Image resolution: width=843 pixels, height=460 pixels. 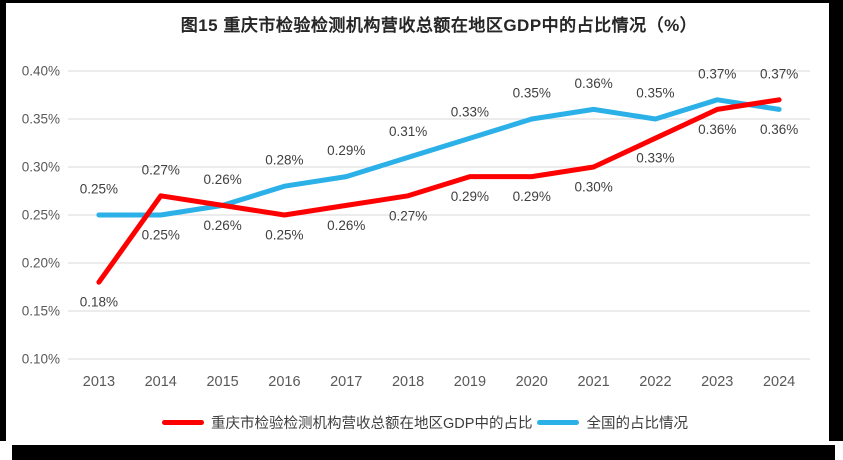 What do you see at coordinates (284, 160) in the screenshot?
I see `svg-text: 0.28%` at bounding box center [284, 160].